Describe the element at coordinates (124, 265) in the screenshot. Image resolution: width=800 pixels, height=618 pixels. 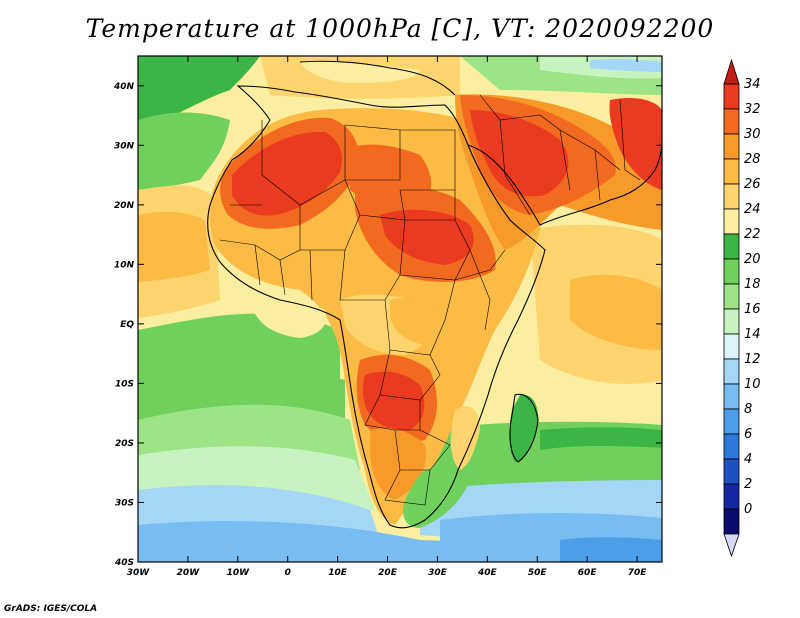
I see `y-tick-label: 10N` at that location.